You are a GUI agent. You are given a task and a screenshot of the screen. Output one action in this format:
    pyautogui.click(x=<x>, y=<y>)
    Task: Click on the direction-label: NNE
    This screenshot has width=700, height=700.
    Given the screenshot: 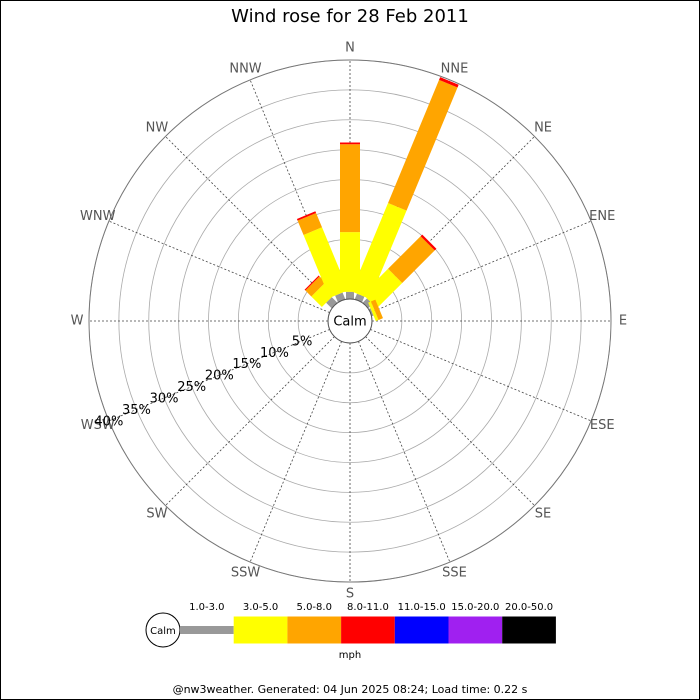 What is the action you would take?
    pyautogui.click(x=455, y=68)
    